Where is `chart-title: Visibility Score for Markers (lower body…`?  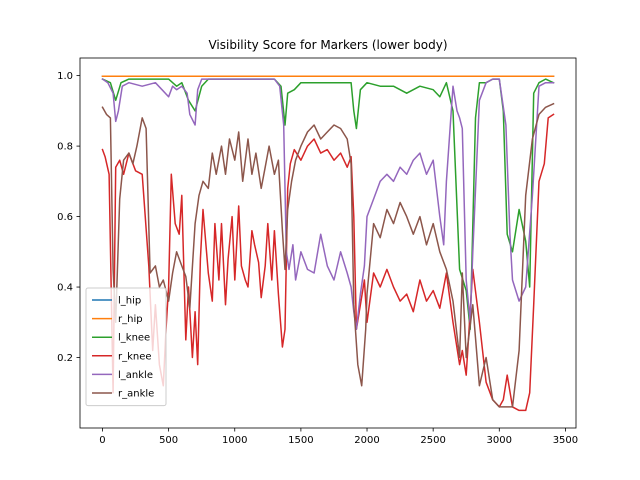
chart-title: Visibility Score for Markers (lower body… is located at coordinates (327, 45).